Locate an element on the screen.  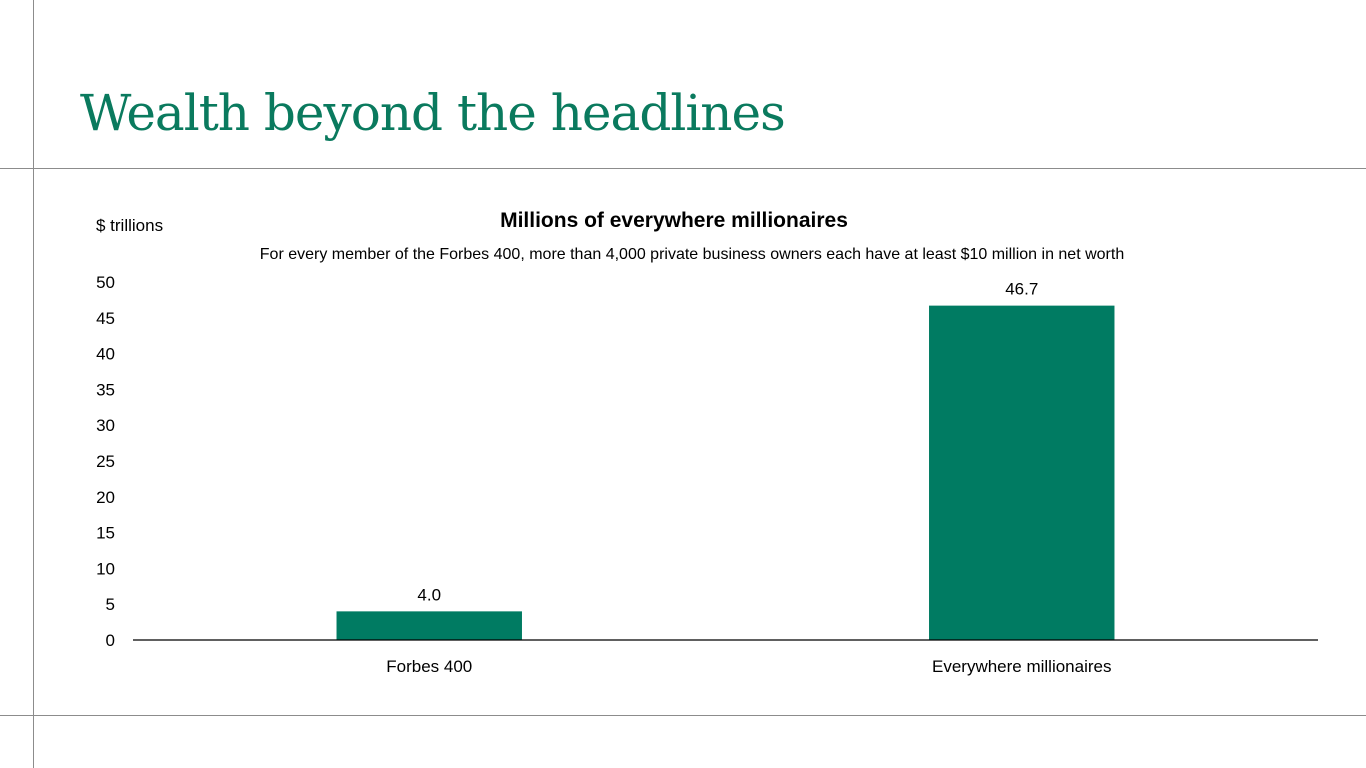
y-axis-ticks: 0 5 10 15 20 25 30 35 40 45 50 is located at coordinates (105, 461).